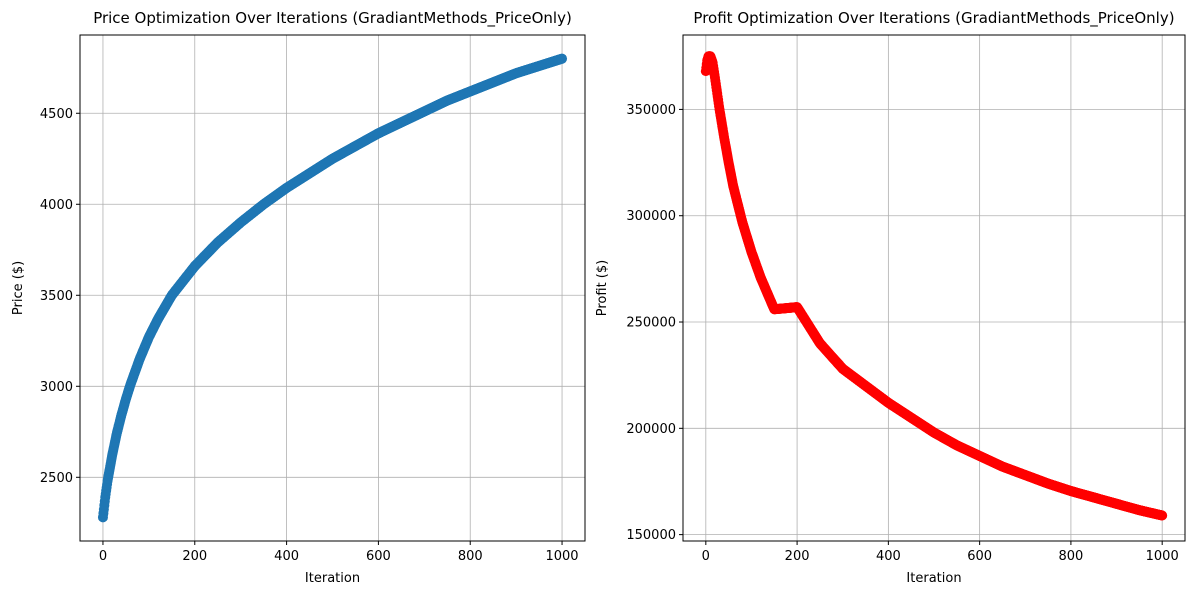 The image size is (1200, 600). Describe the element at coordinates (103, 556) in the screenshot. I see `price-x-tick-label: 0` at that location.